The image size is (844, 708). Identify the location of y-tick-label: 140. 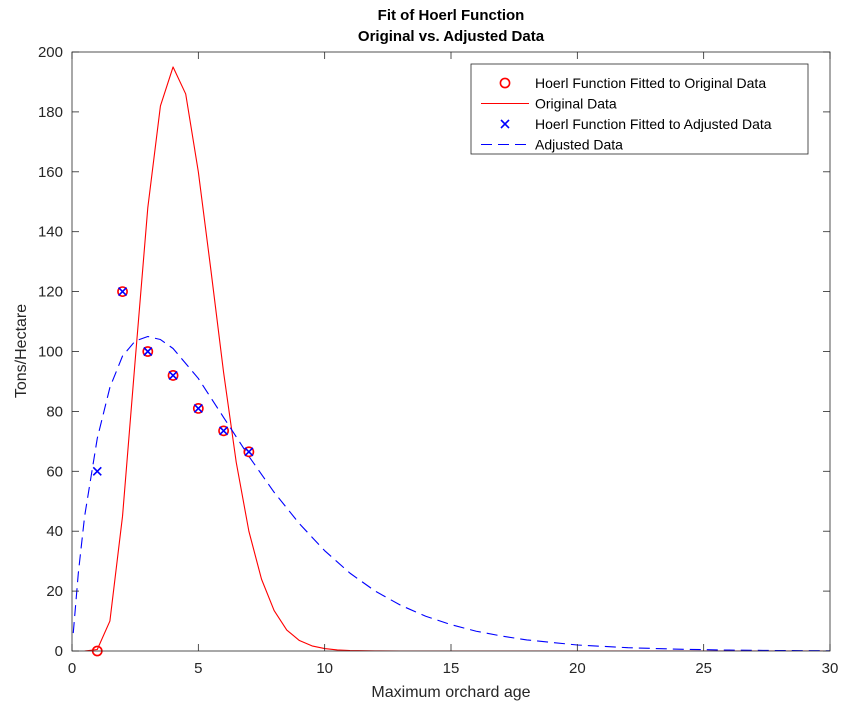
(50, 232).